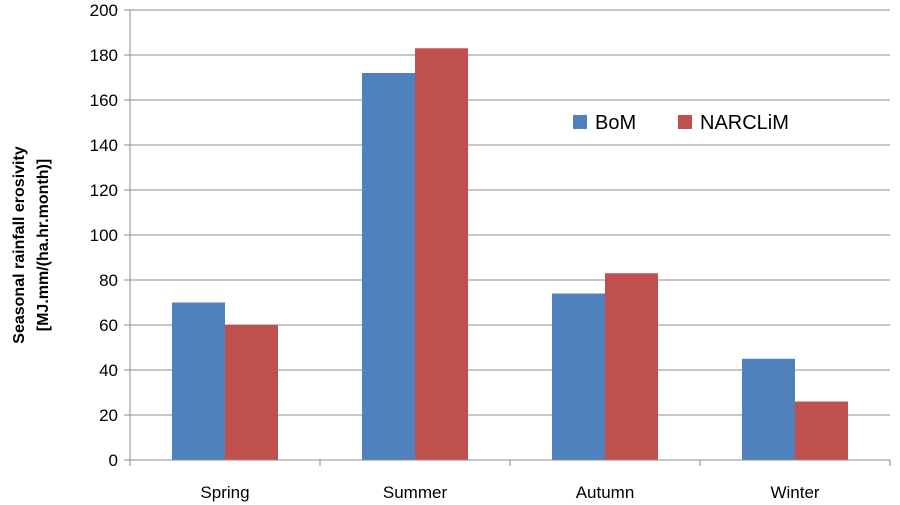 The image size is (900, 505). What do you see at coordinates (388, 266) in the screenshot?
I see `bar-bom-summer` at bounding box center [388, 266].